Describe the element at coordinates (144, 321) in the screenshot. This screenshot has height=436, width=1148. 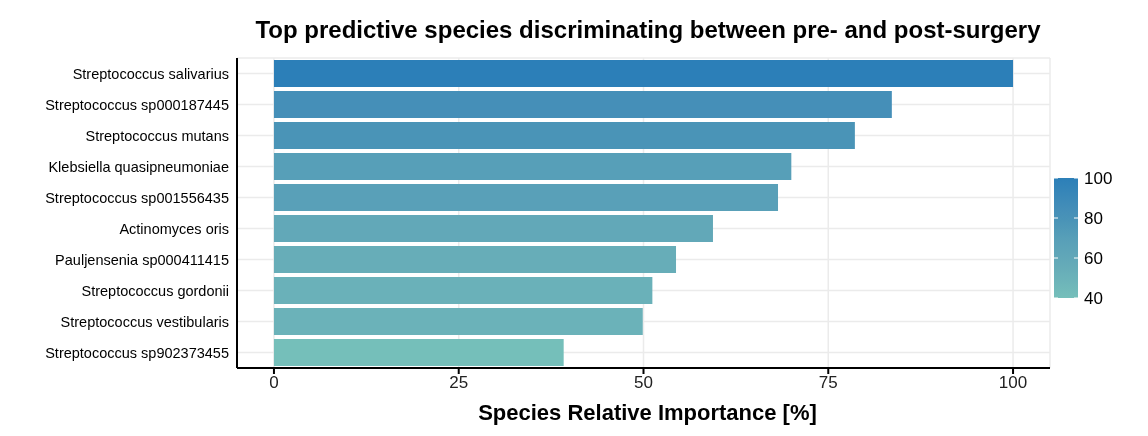
I see `y-tick-label: Streptococcus vestibularis` at that location.